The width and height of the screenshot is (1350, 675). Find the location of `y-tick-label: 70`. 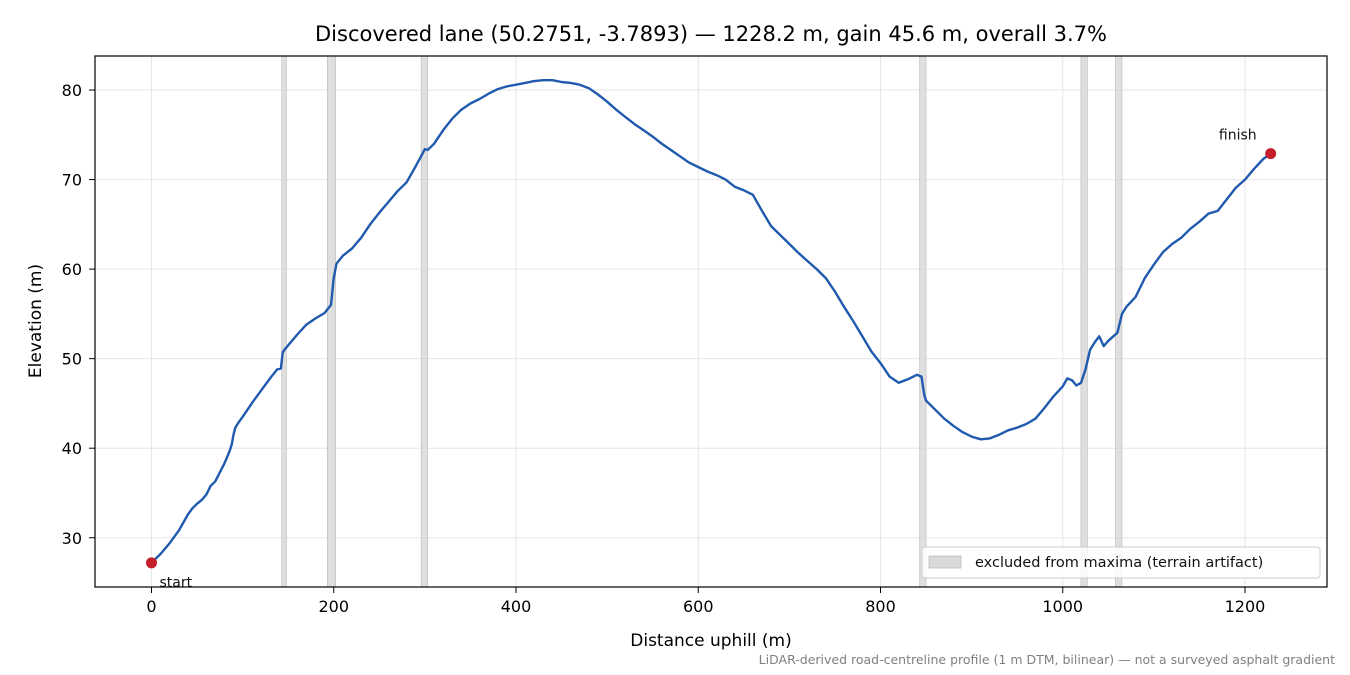

y-tick-label: 70 is located at coordinates (72, 180).